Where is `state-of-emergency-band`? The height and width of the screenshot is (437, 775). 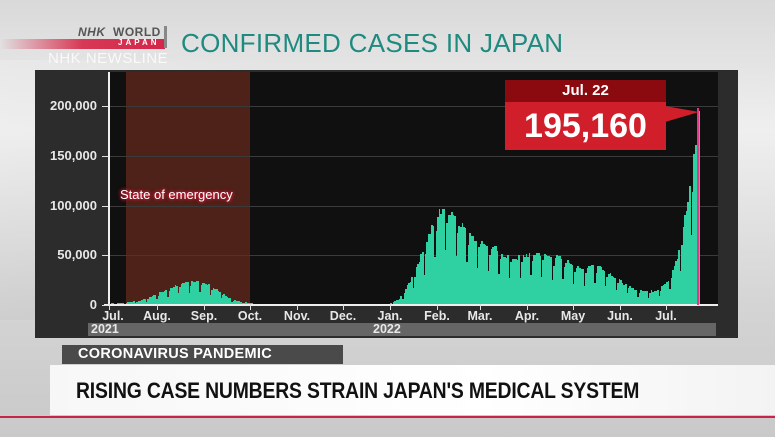
state-of-emergency-band is located at coordinates (188, 188).